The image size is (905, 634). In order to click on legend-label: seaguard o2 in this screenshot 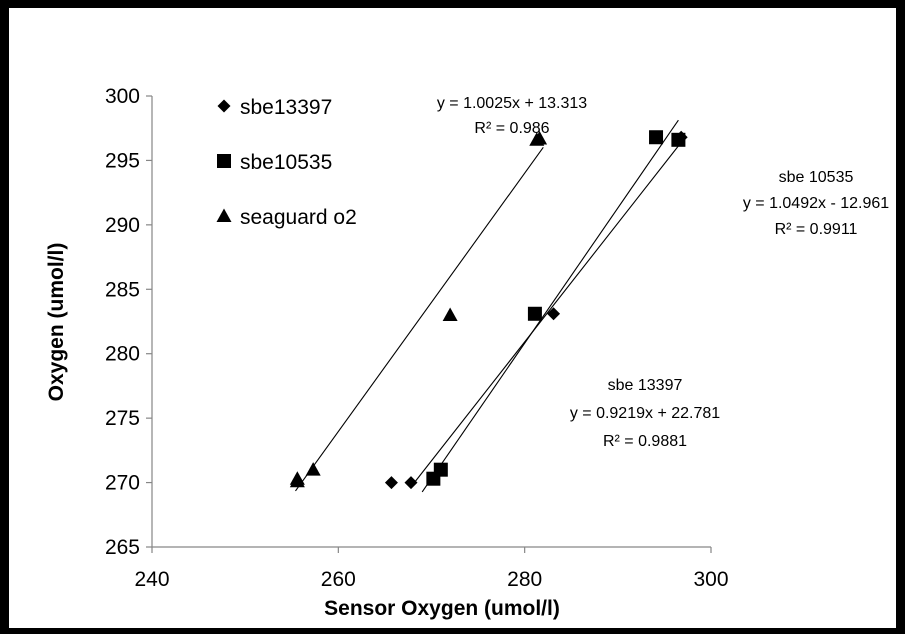, I will do `click(298, 217)`.